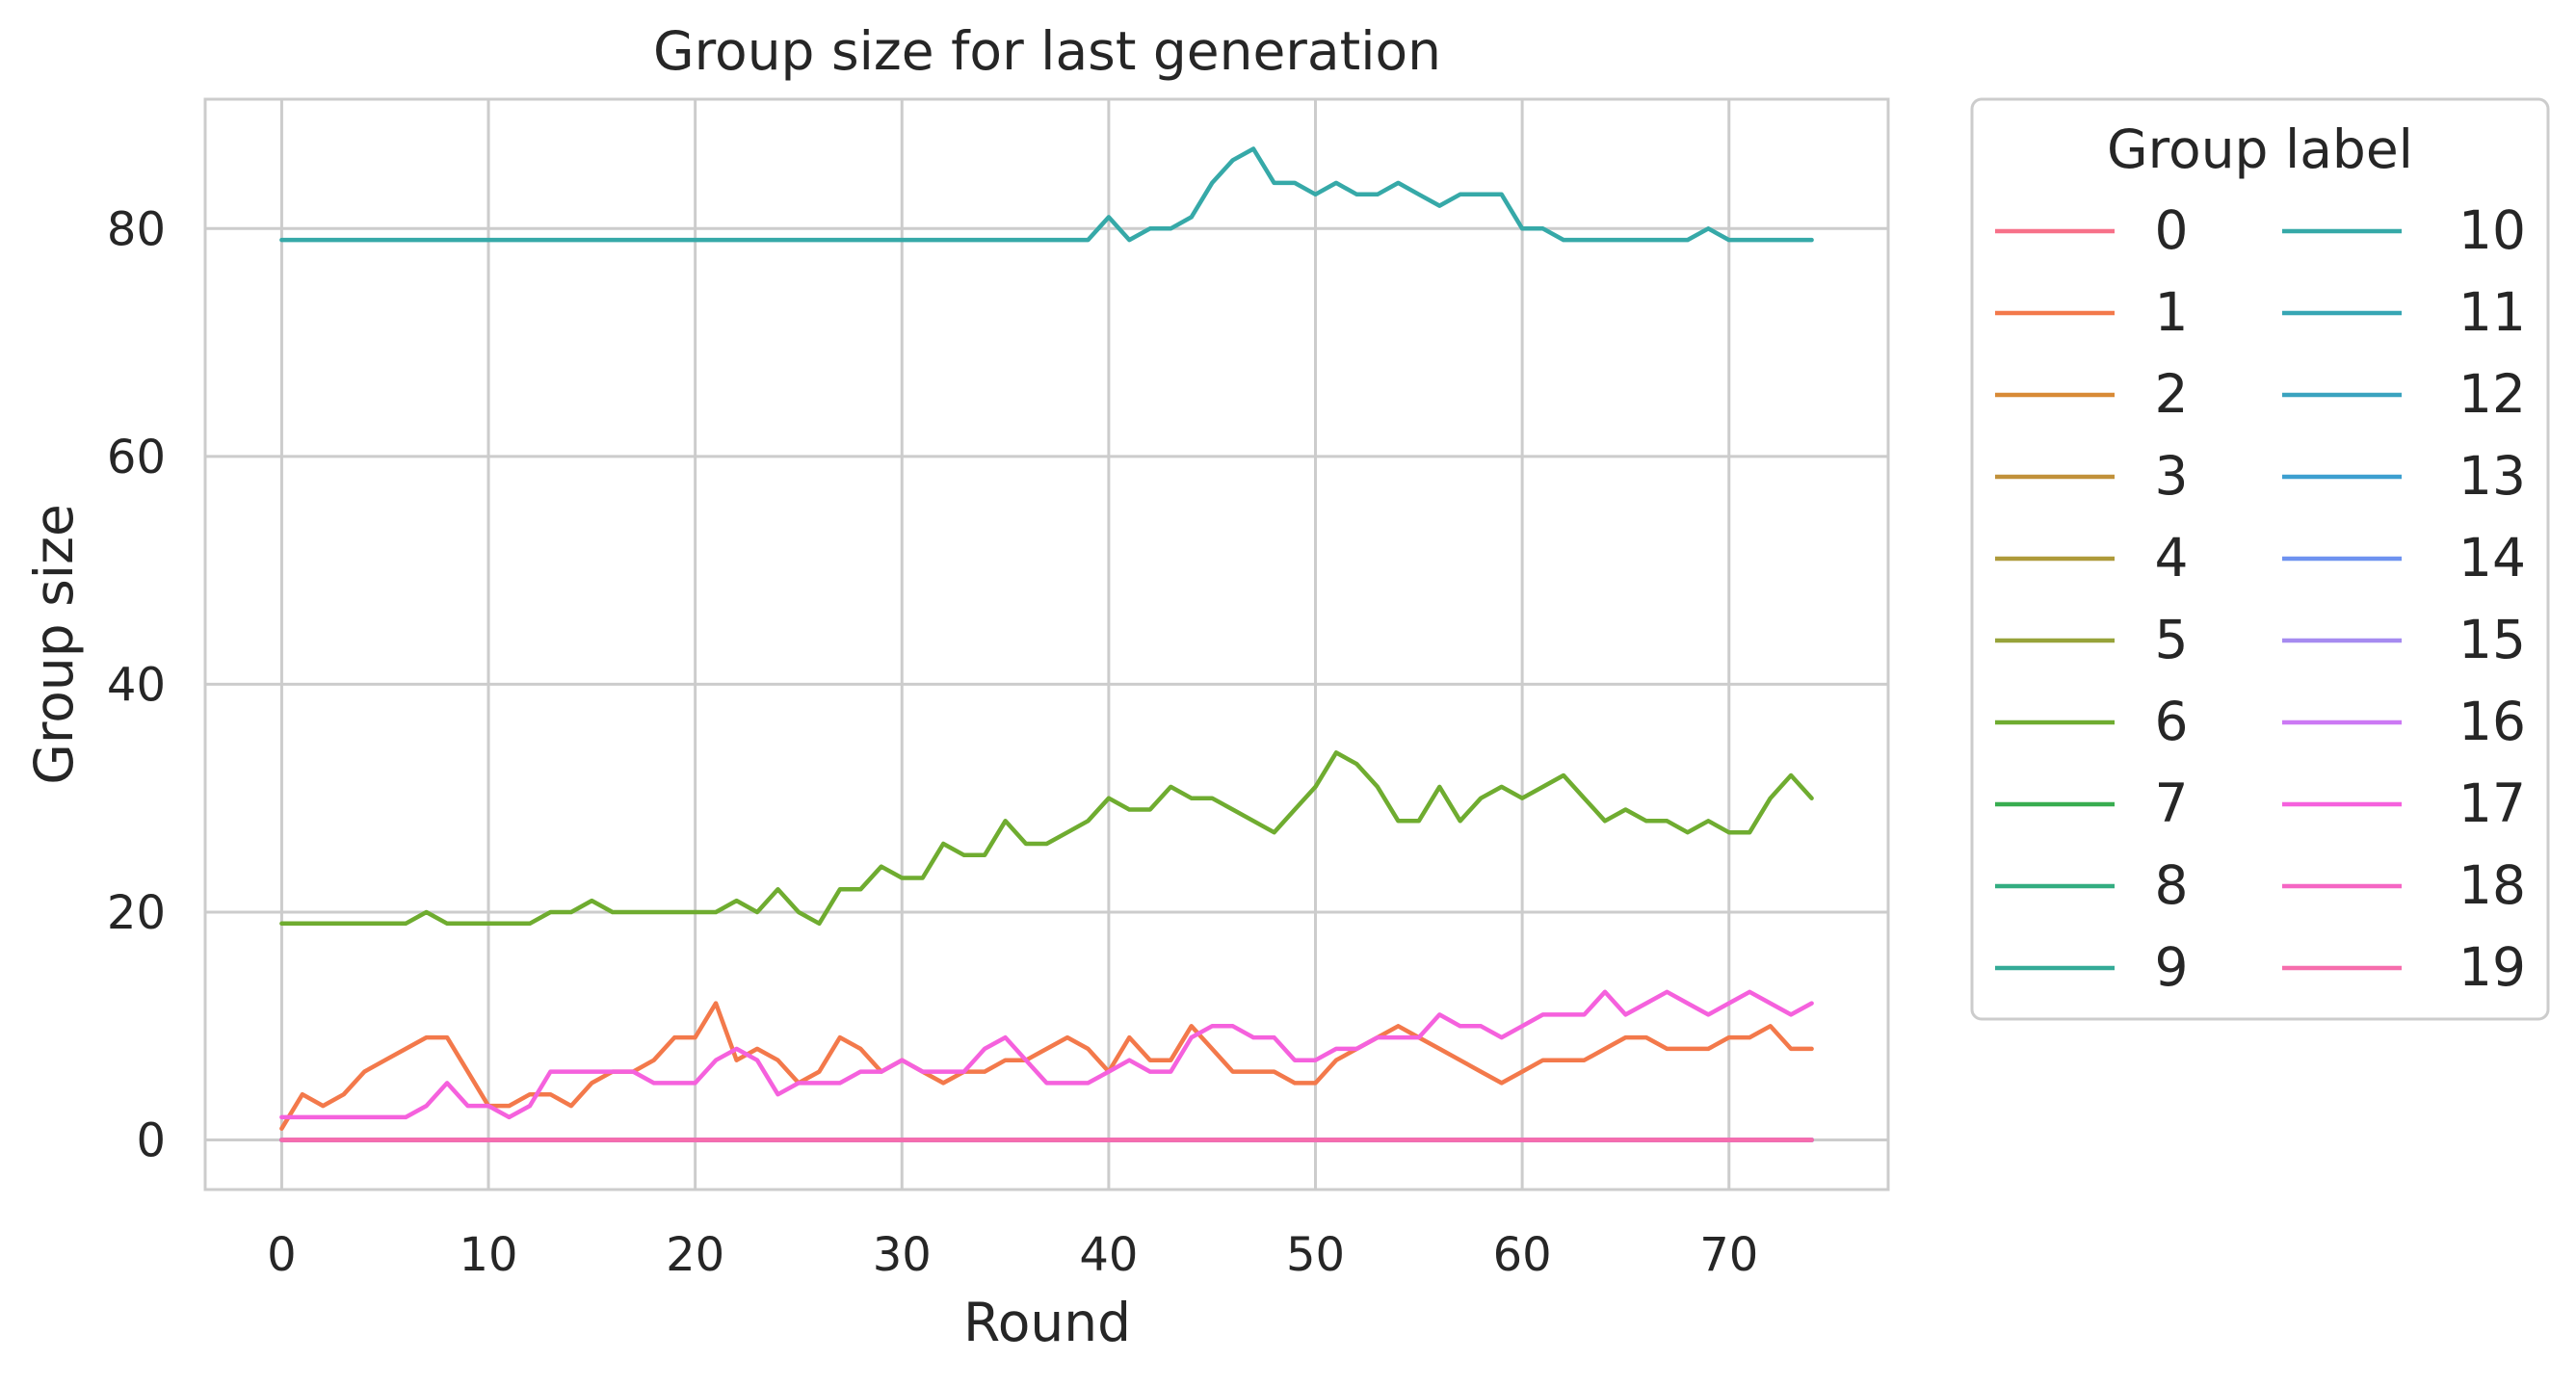 The height and width of the screenshot is (1387, 2576). I want to click on x-tick-label: 20, so click(695, 1255).